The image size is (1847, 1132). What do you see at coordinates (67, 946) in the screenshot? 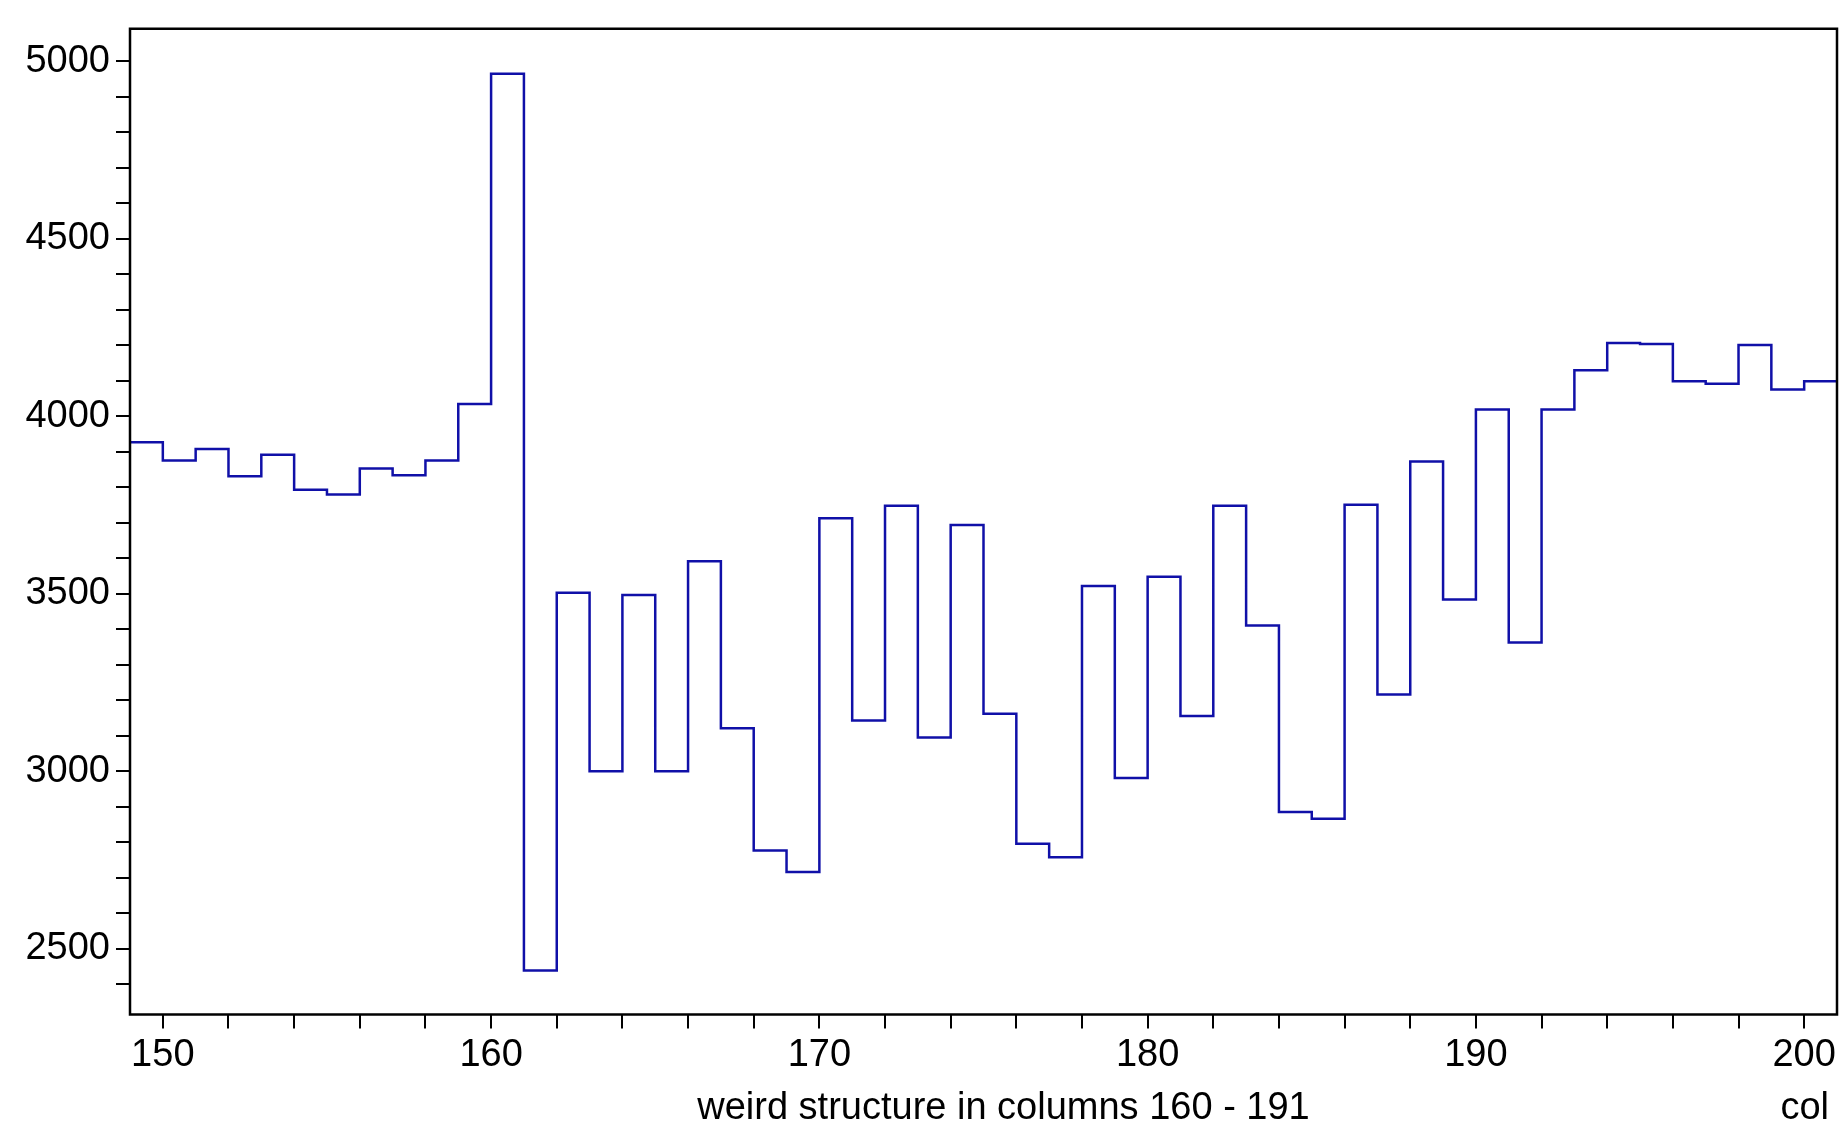
I see `y-tick-label: 2500` at bounding box center [67, 946].